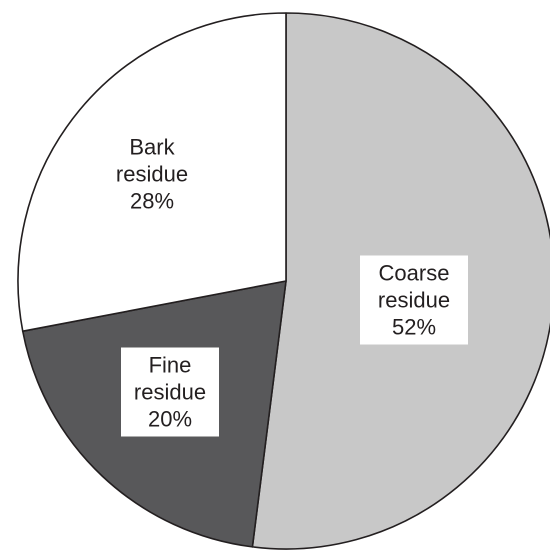 The width and height of the screenshot is (550, 554). I want to click on pie-slice-value-label: 52%, so click(414, 327).